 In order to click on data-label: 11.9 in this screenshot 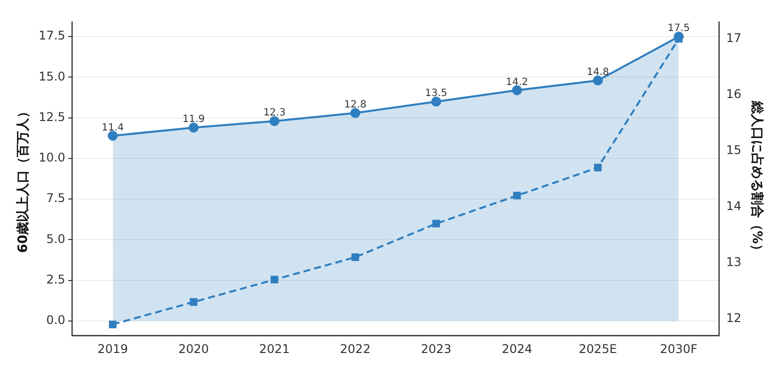, I will do `click(193, 120)`.